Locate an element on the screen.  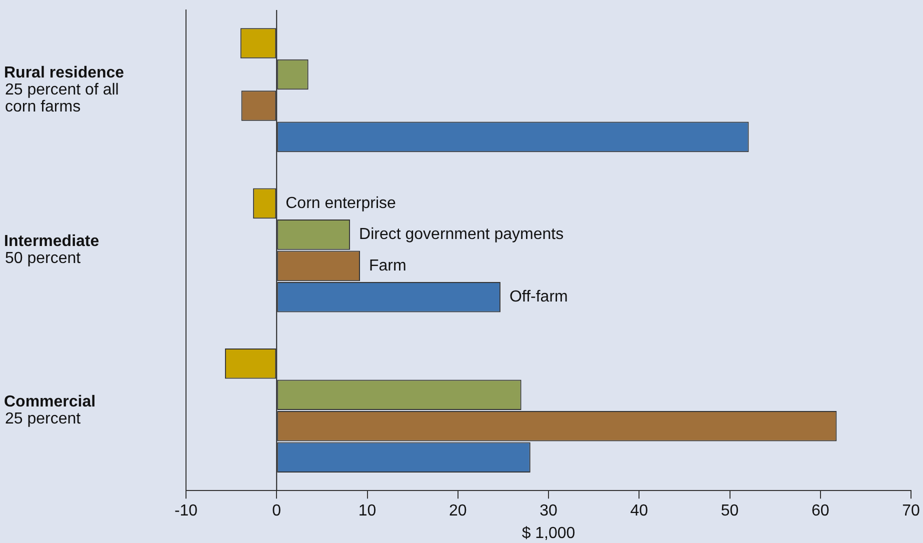
x-tick-label: 40 is located at coordinates (639, 511).